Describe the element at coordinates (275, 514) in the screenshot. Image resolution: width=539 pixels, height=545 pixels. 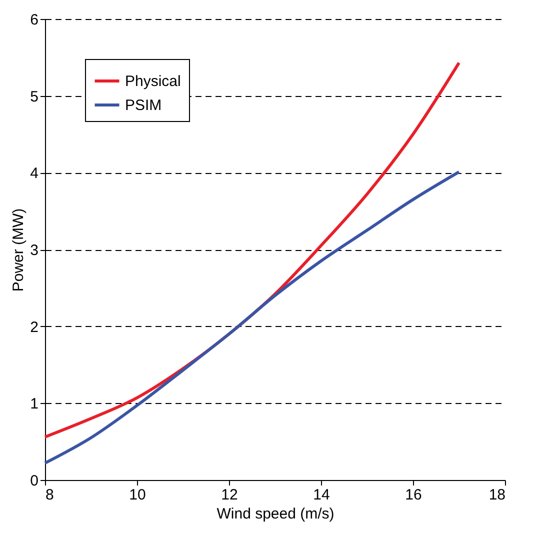
I see `x-axis-title: Wind speed (m/s)` at that location.